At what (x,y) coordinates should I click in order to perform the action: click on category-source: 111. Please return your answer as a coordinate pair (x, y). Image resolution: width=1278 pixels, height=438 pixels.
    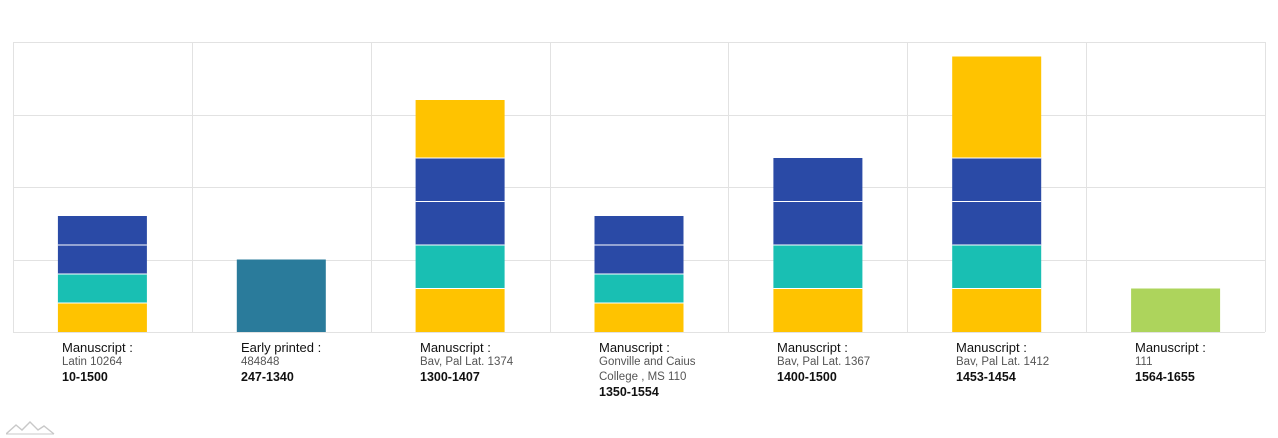
    Looking at the image, I should click on (1144, 362).